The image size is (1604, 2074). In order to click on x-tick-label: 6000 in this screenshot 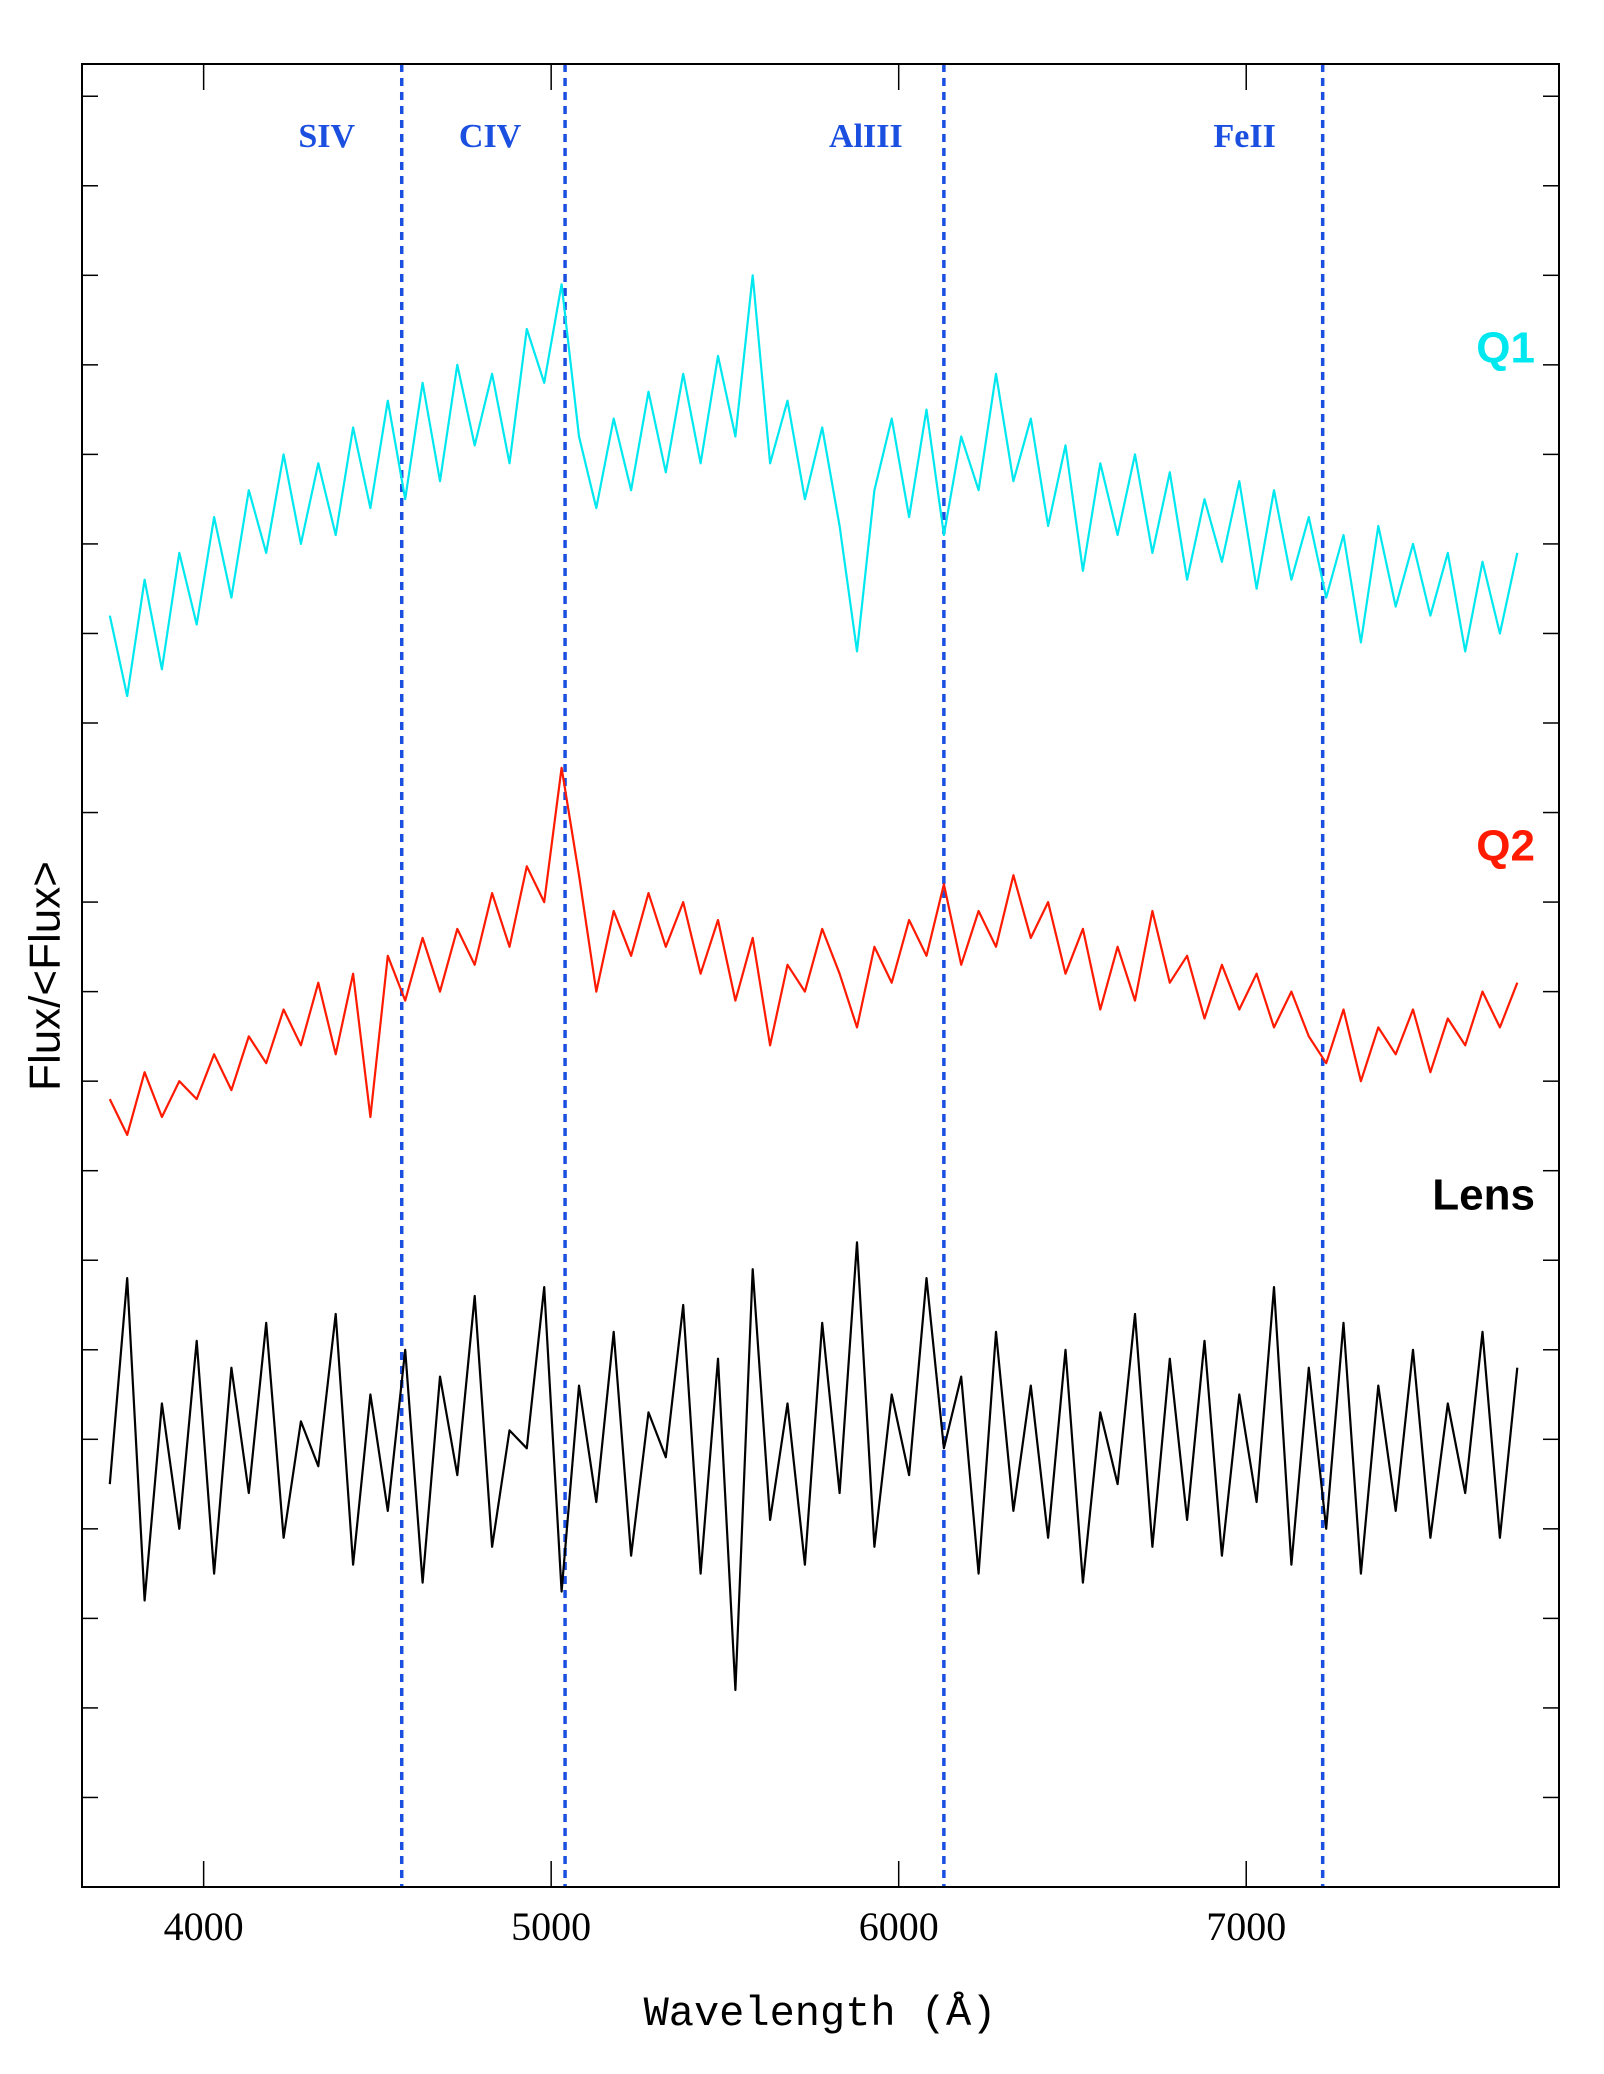, I will do `click(899, 1926)`.